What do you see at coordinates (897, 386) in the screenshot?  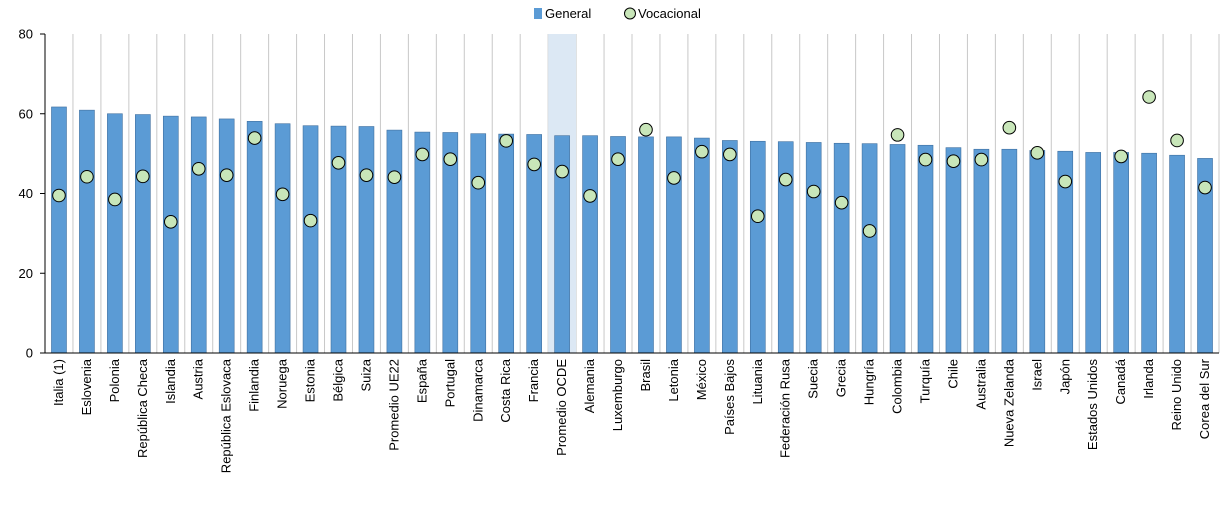 I see `x-tick-label: Colombia` at bounding box center [897, 386].